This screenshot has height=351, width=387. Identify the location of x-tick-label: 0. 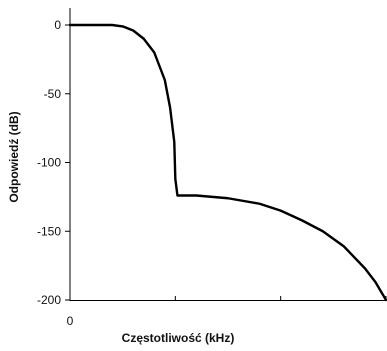
(70, 321).